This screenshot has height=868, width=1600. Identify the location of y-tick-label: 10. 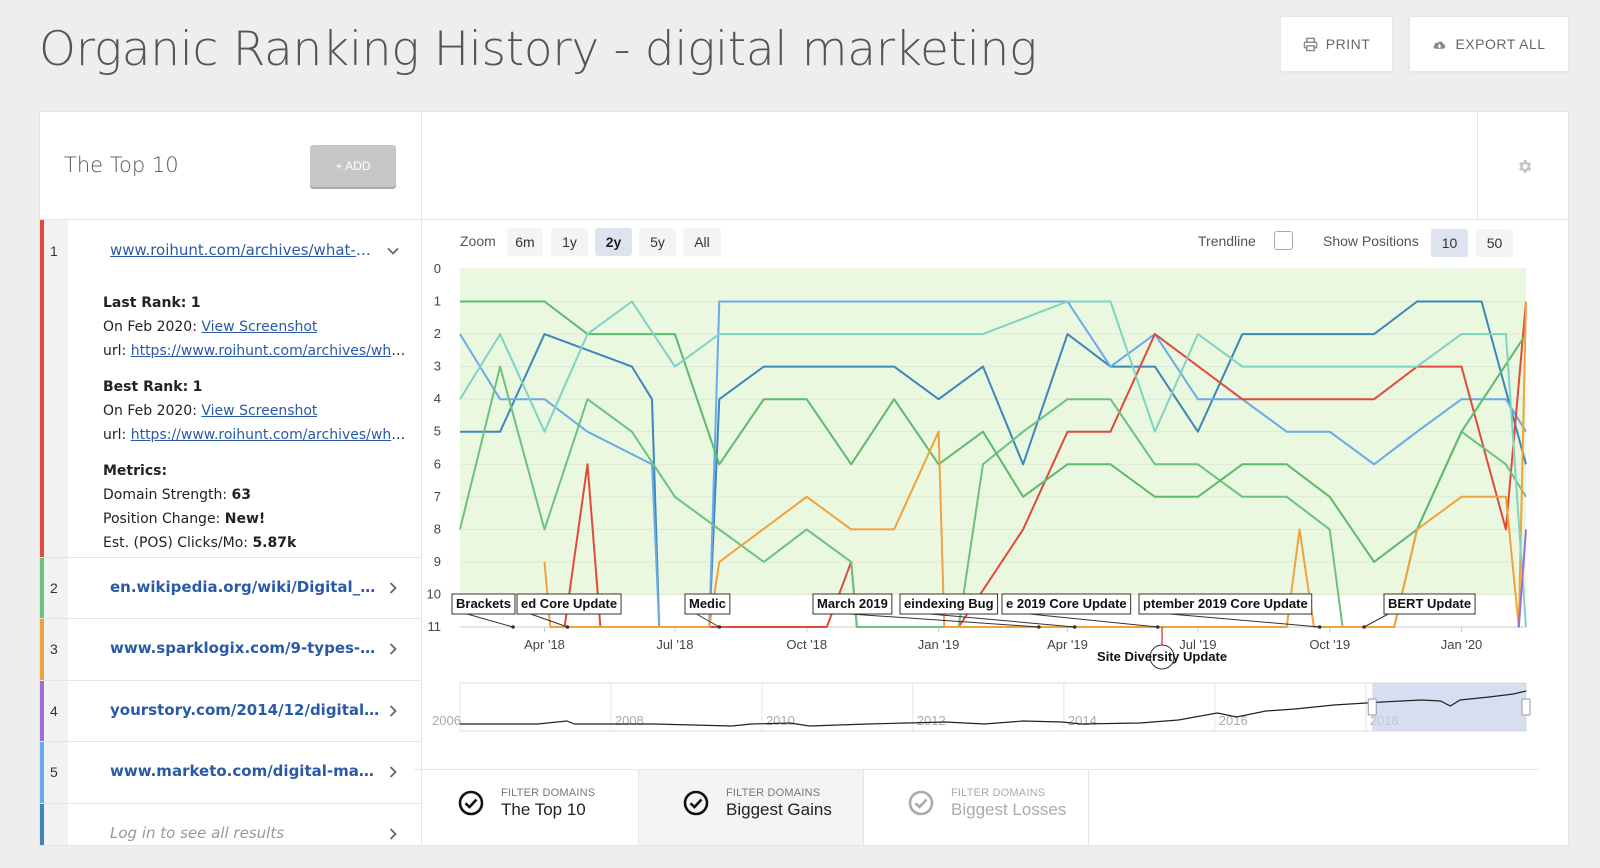
(434, 593).